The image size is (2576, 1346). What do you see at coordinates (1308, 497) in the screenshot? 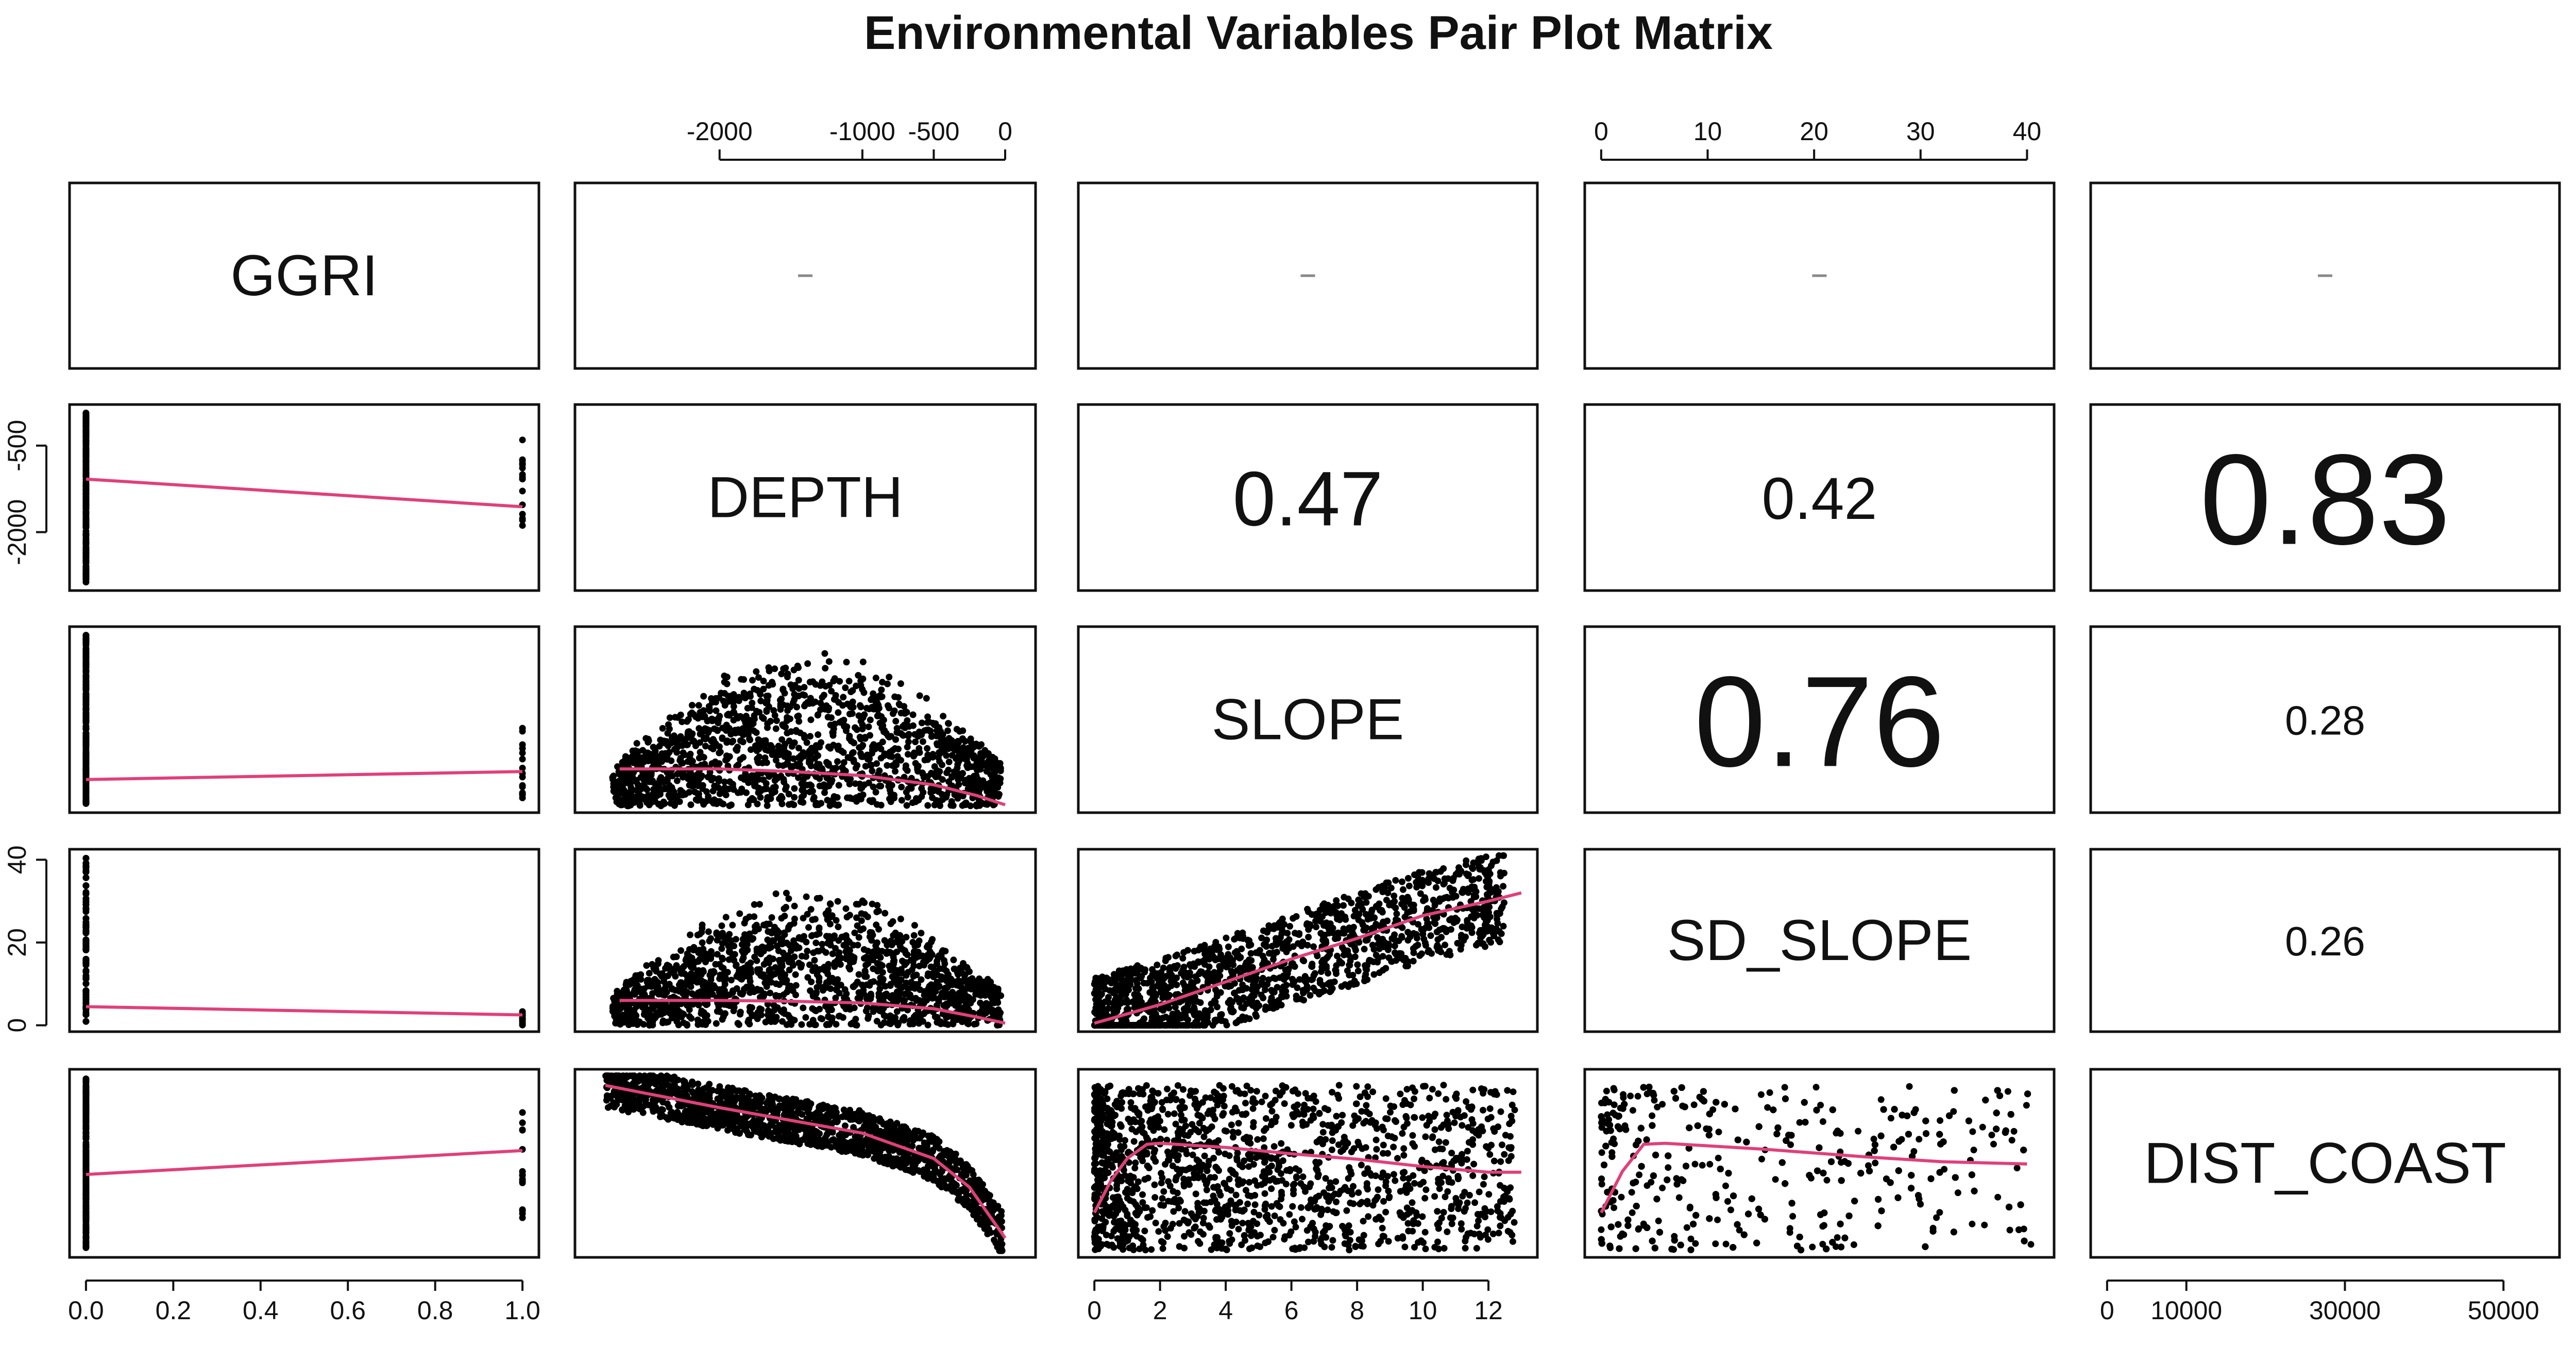
I see `panel-depth-slope: 0.47` at bounding box center [1308, 497].